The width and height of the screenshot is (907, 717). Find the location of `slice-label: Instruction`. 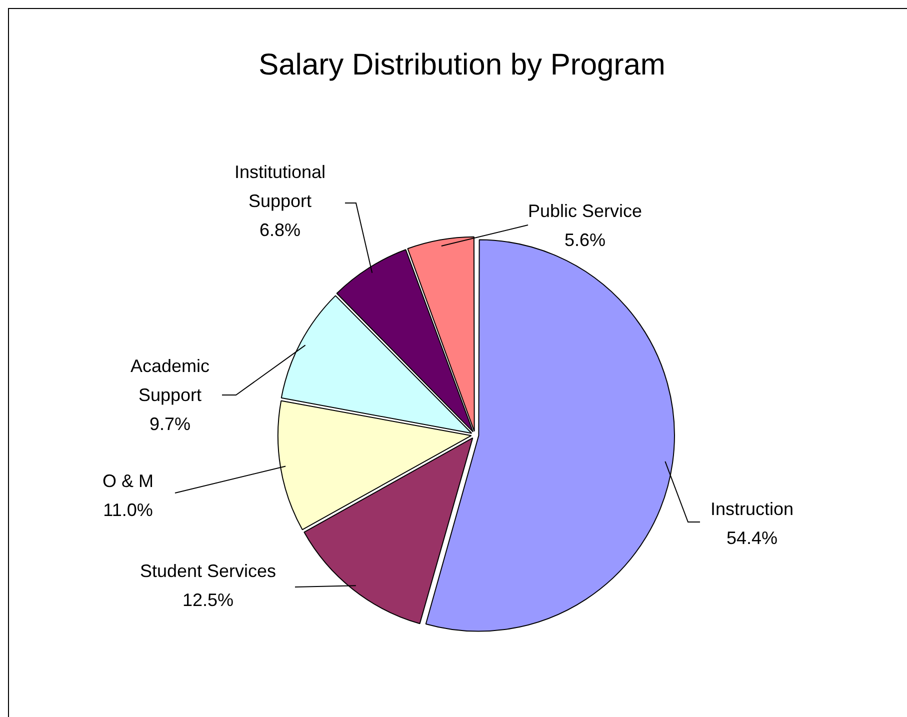

slice-label: Instruction is located at coordinates (752, 508).